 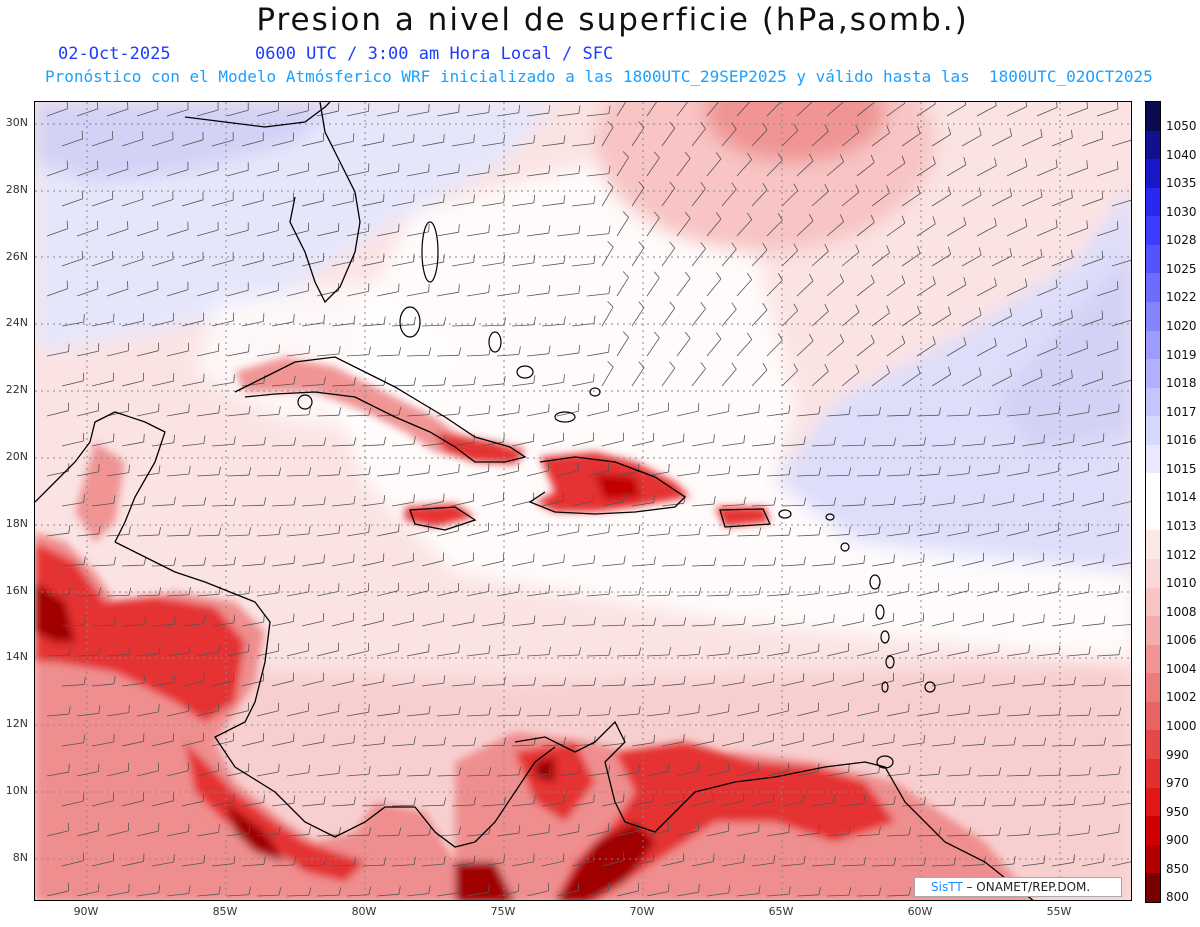 What do you see at coordinates (16, 456) in the screenshot?
I see `lat-label: 20N` at bounding box center [16, 456].